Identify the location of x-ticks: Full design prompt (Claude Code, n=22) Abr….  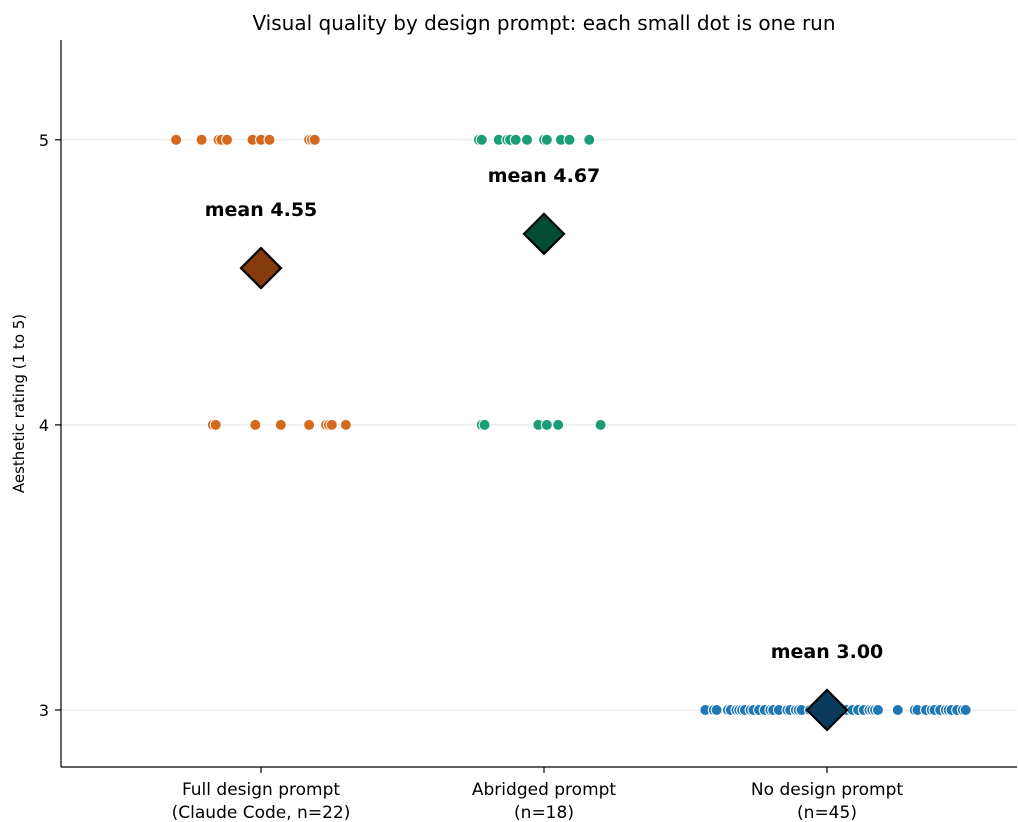
(537, 794).